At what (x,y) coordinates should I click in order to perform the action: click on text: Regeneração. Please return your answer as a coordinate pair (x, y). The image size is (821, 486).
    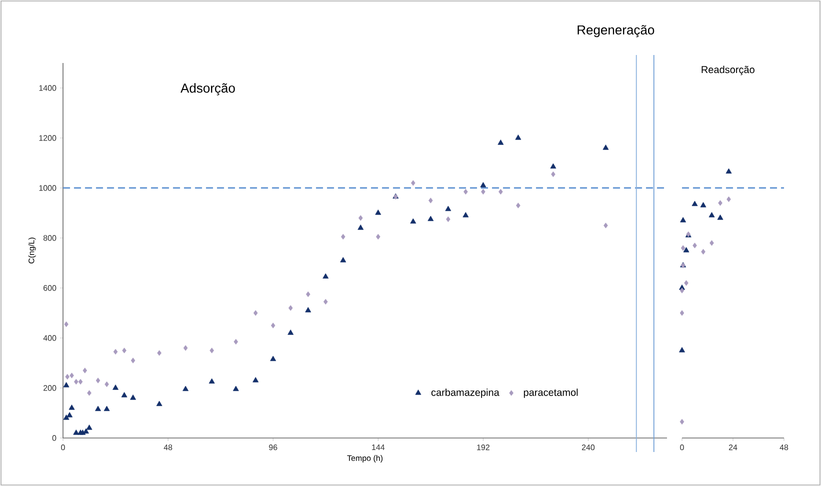
    Looking at the image, I should click on (616, 31).